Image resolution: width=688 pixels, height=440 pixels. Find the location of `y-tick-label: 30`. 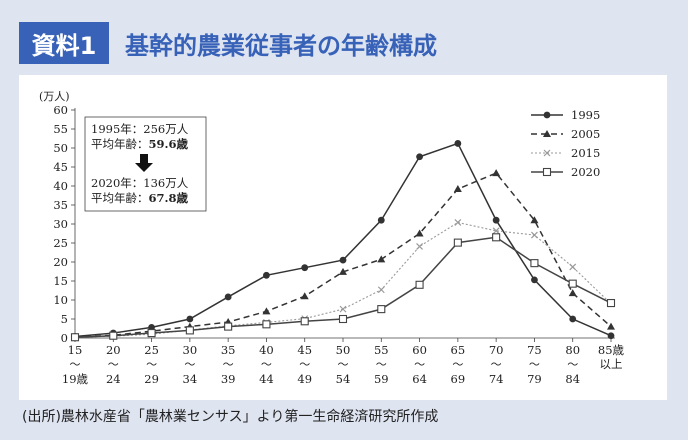

y-tick-label: 30 is located at coordinates (60, 224).